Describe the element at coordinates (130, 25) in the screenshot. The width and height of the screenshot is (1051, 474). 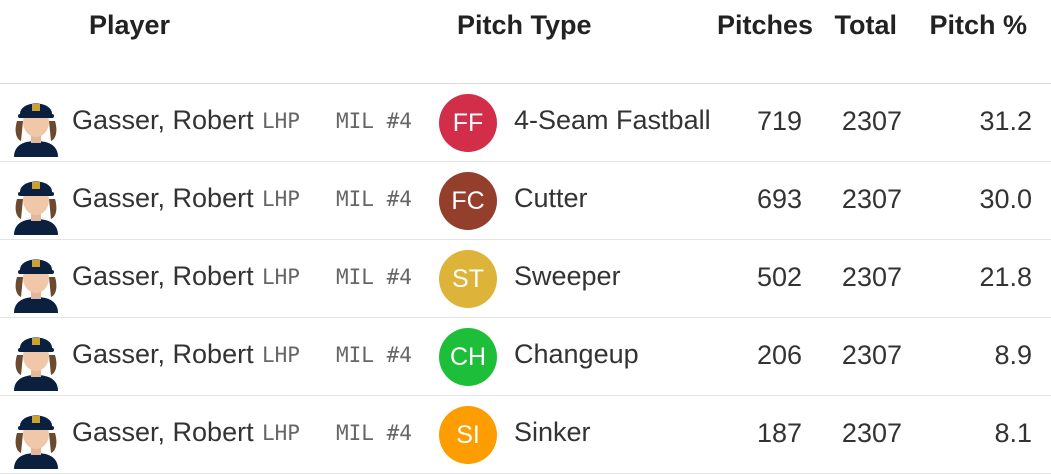
I see `column-header-player: Player` at that location.